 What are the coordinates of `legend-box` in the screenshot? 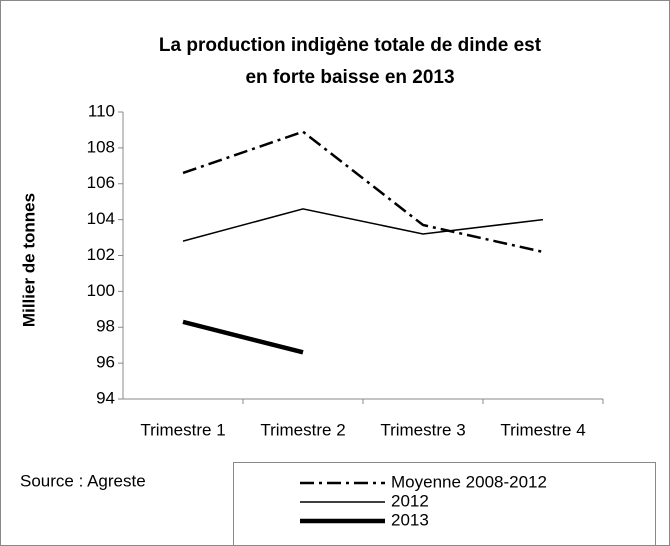 It's located at (444, 504).